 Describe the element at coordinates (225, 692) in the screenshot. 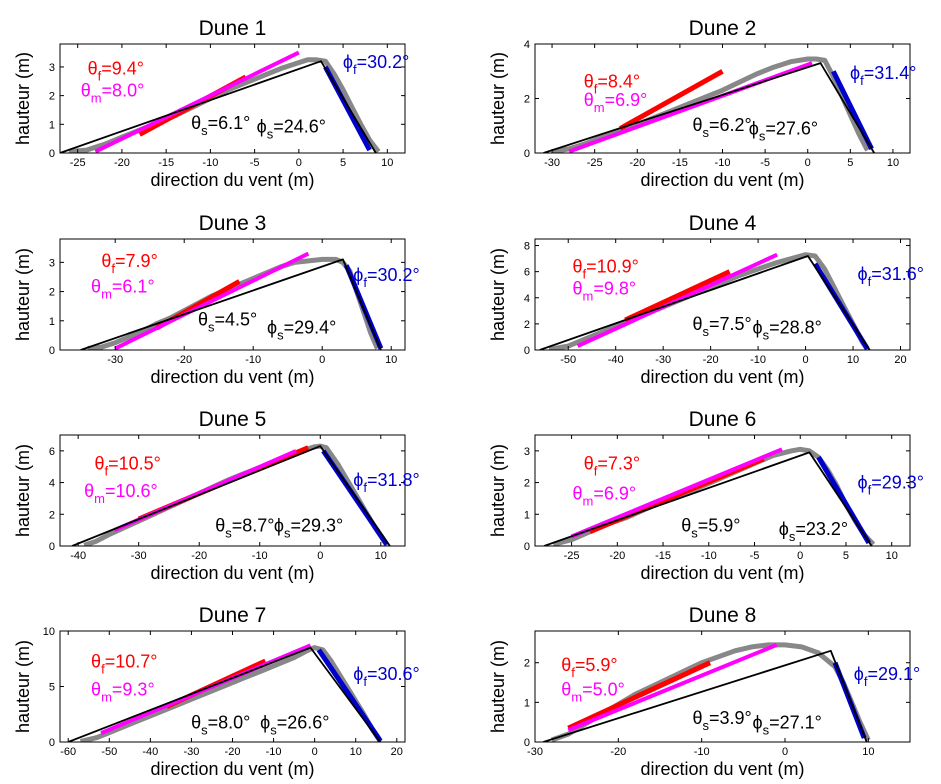

I see `series-group` at that location.